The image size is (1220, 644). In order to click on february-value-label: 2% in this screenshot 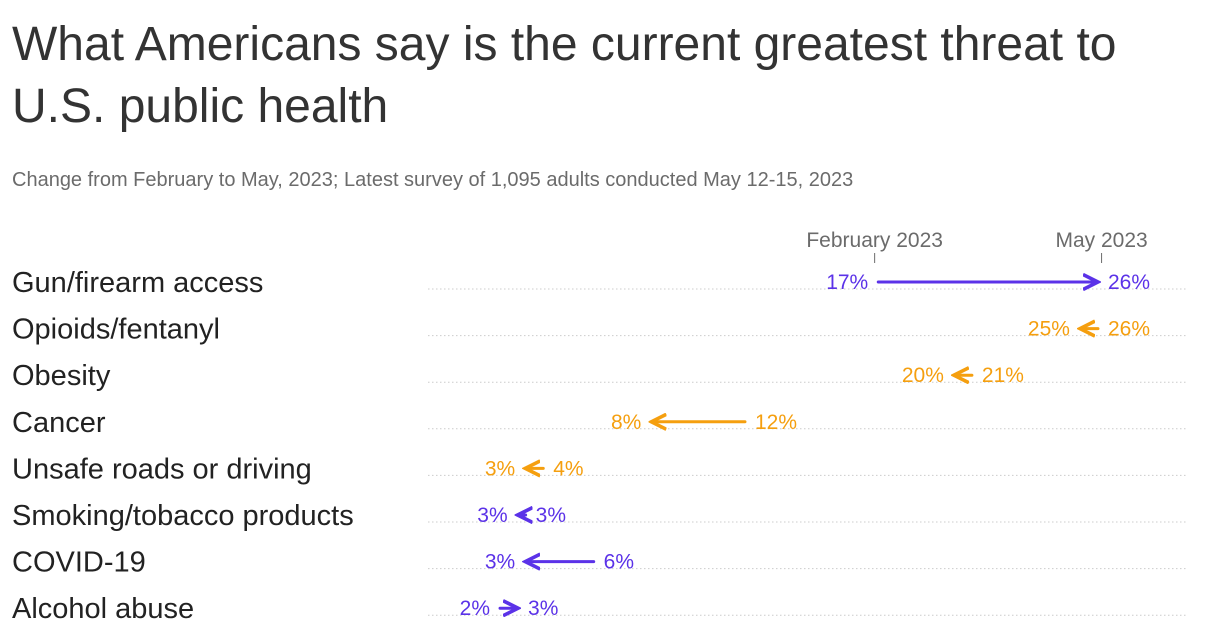, I will do `click(475, 608)`.